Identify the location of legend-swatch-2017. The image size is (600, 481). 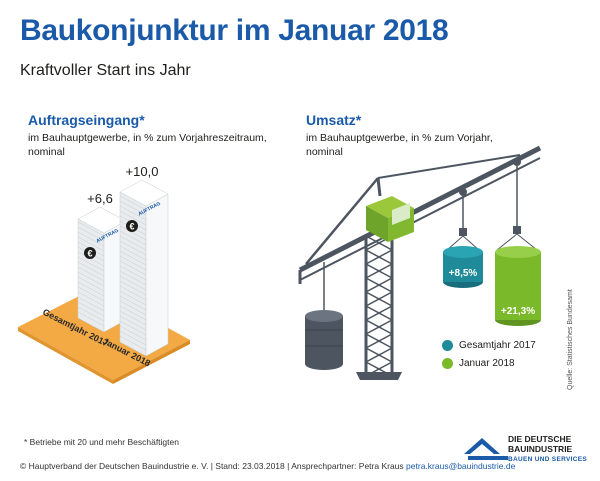
(447, 345).